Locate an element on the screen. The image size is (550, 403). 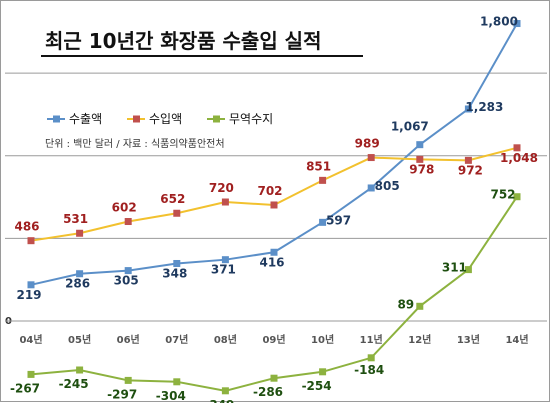
series-1-label-9: 972 is located at coordinates (470, 170).